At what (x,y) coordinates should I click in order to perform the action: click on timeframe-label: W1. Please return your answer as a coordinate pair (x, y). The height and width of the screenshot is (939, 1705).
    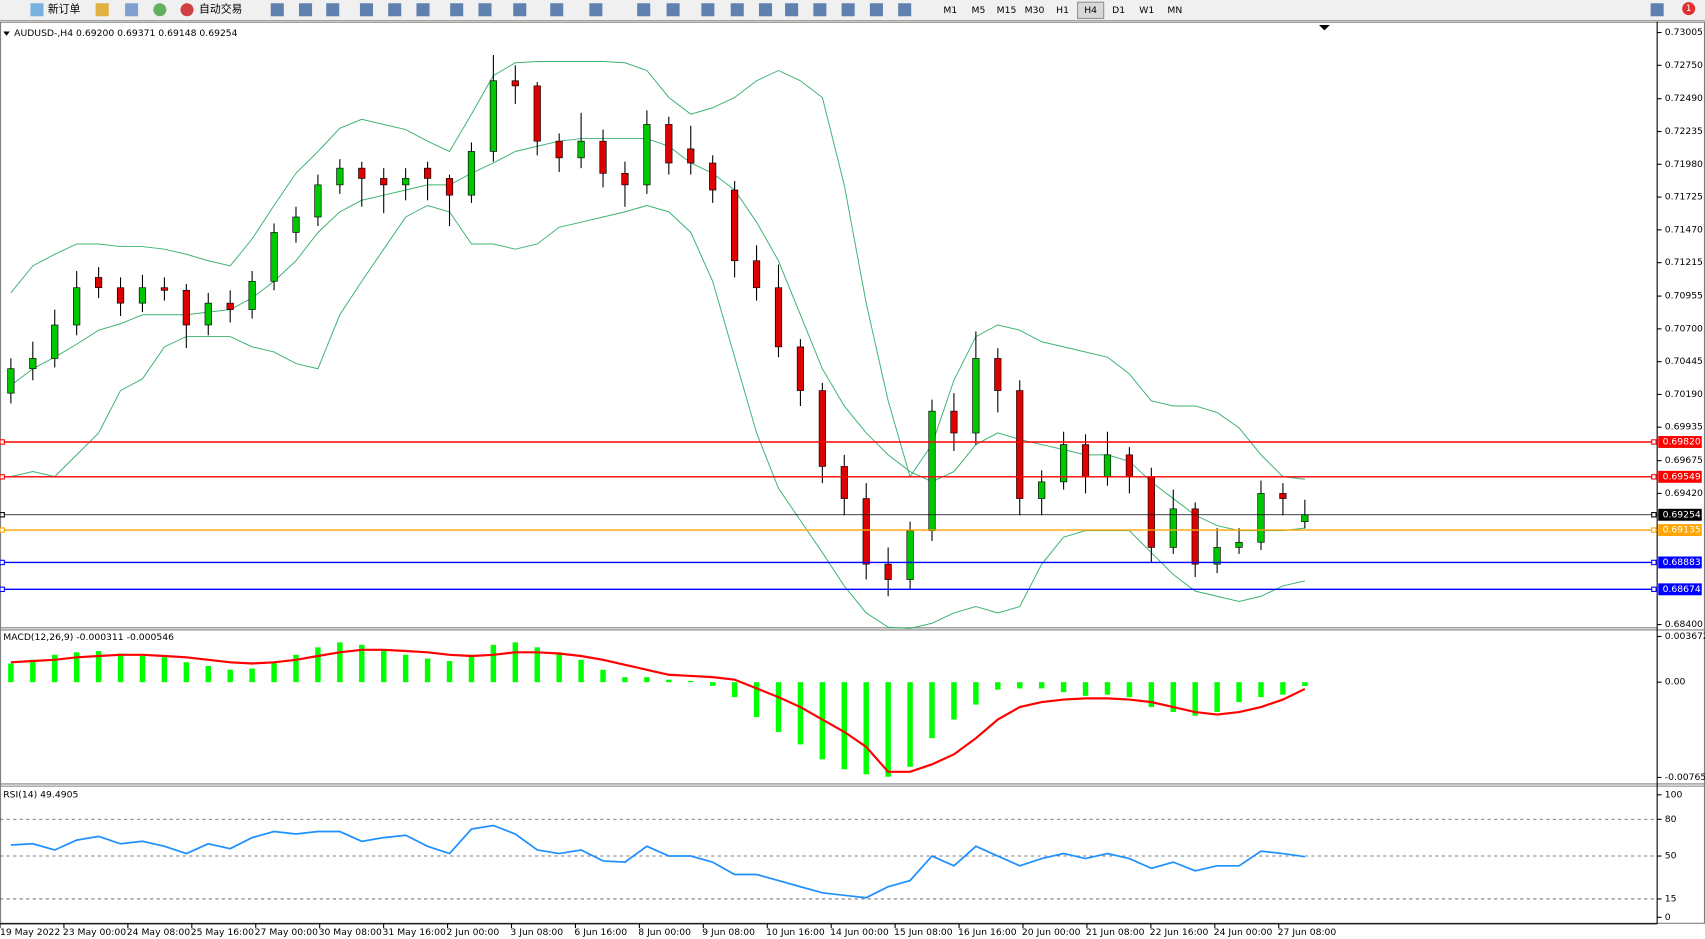
    Looking at the image, I should click on (1146, 10).